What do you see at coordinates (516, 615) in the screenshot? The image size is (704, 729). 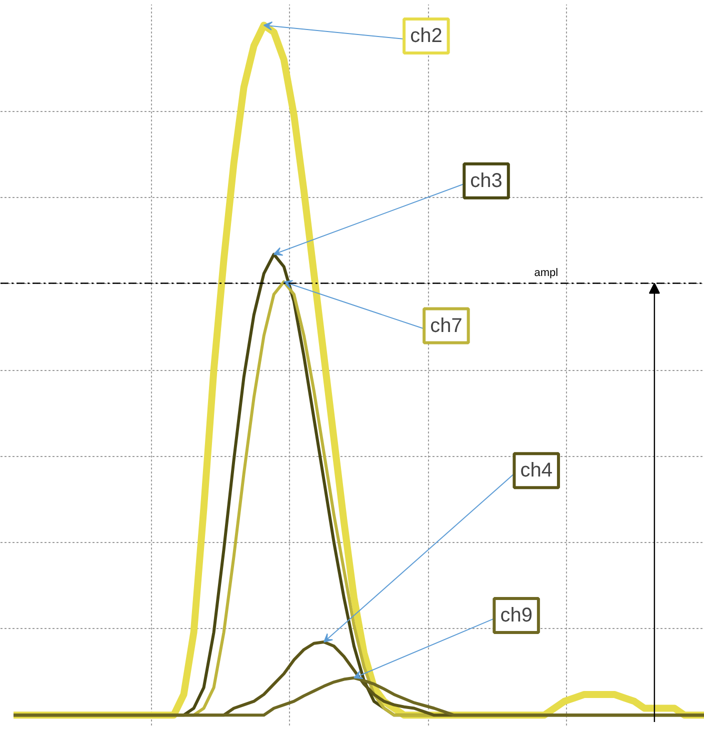 I see `text: ch9` at bounding box center [516, 615].